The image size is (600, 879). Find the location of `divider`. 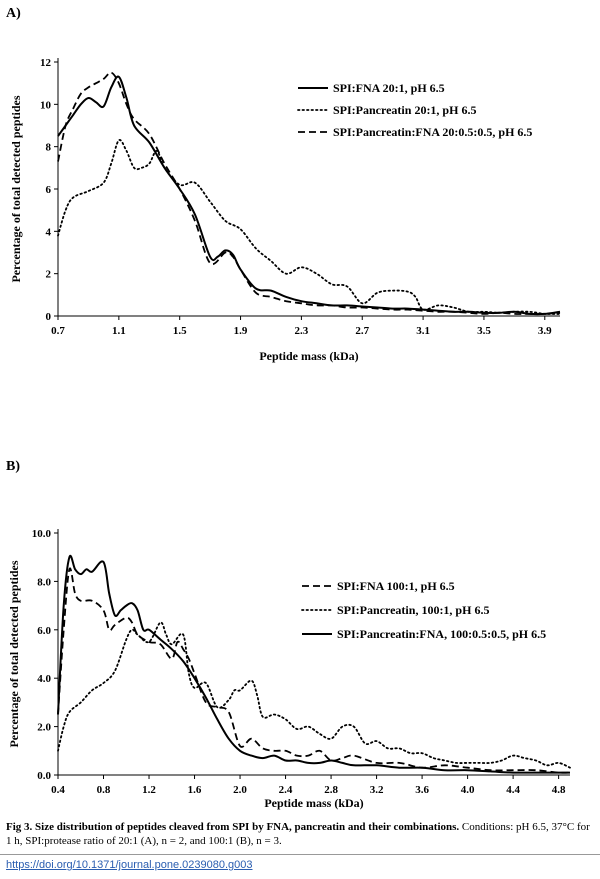

divider is located at coordinates (300, 854).